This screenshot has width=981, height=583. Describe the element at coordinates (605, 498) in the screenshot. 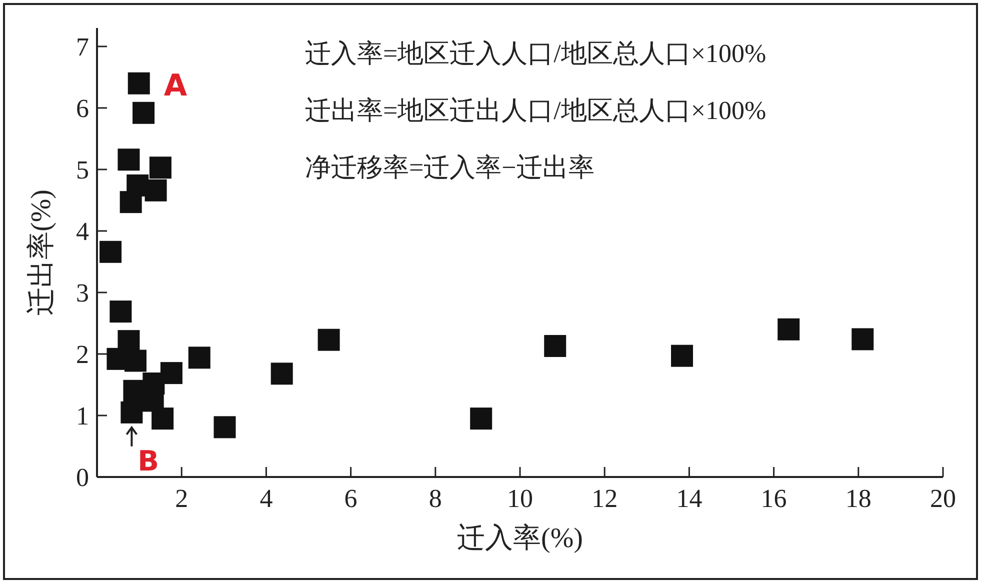

I see `x-tick-label: 12` at that location.